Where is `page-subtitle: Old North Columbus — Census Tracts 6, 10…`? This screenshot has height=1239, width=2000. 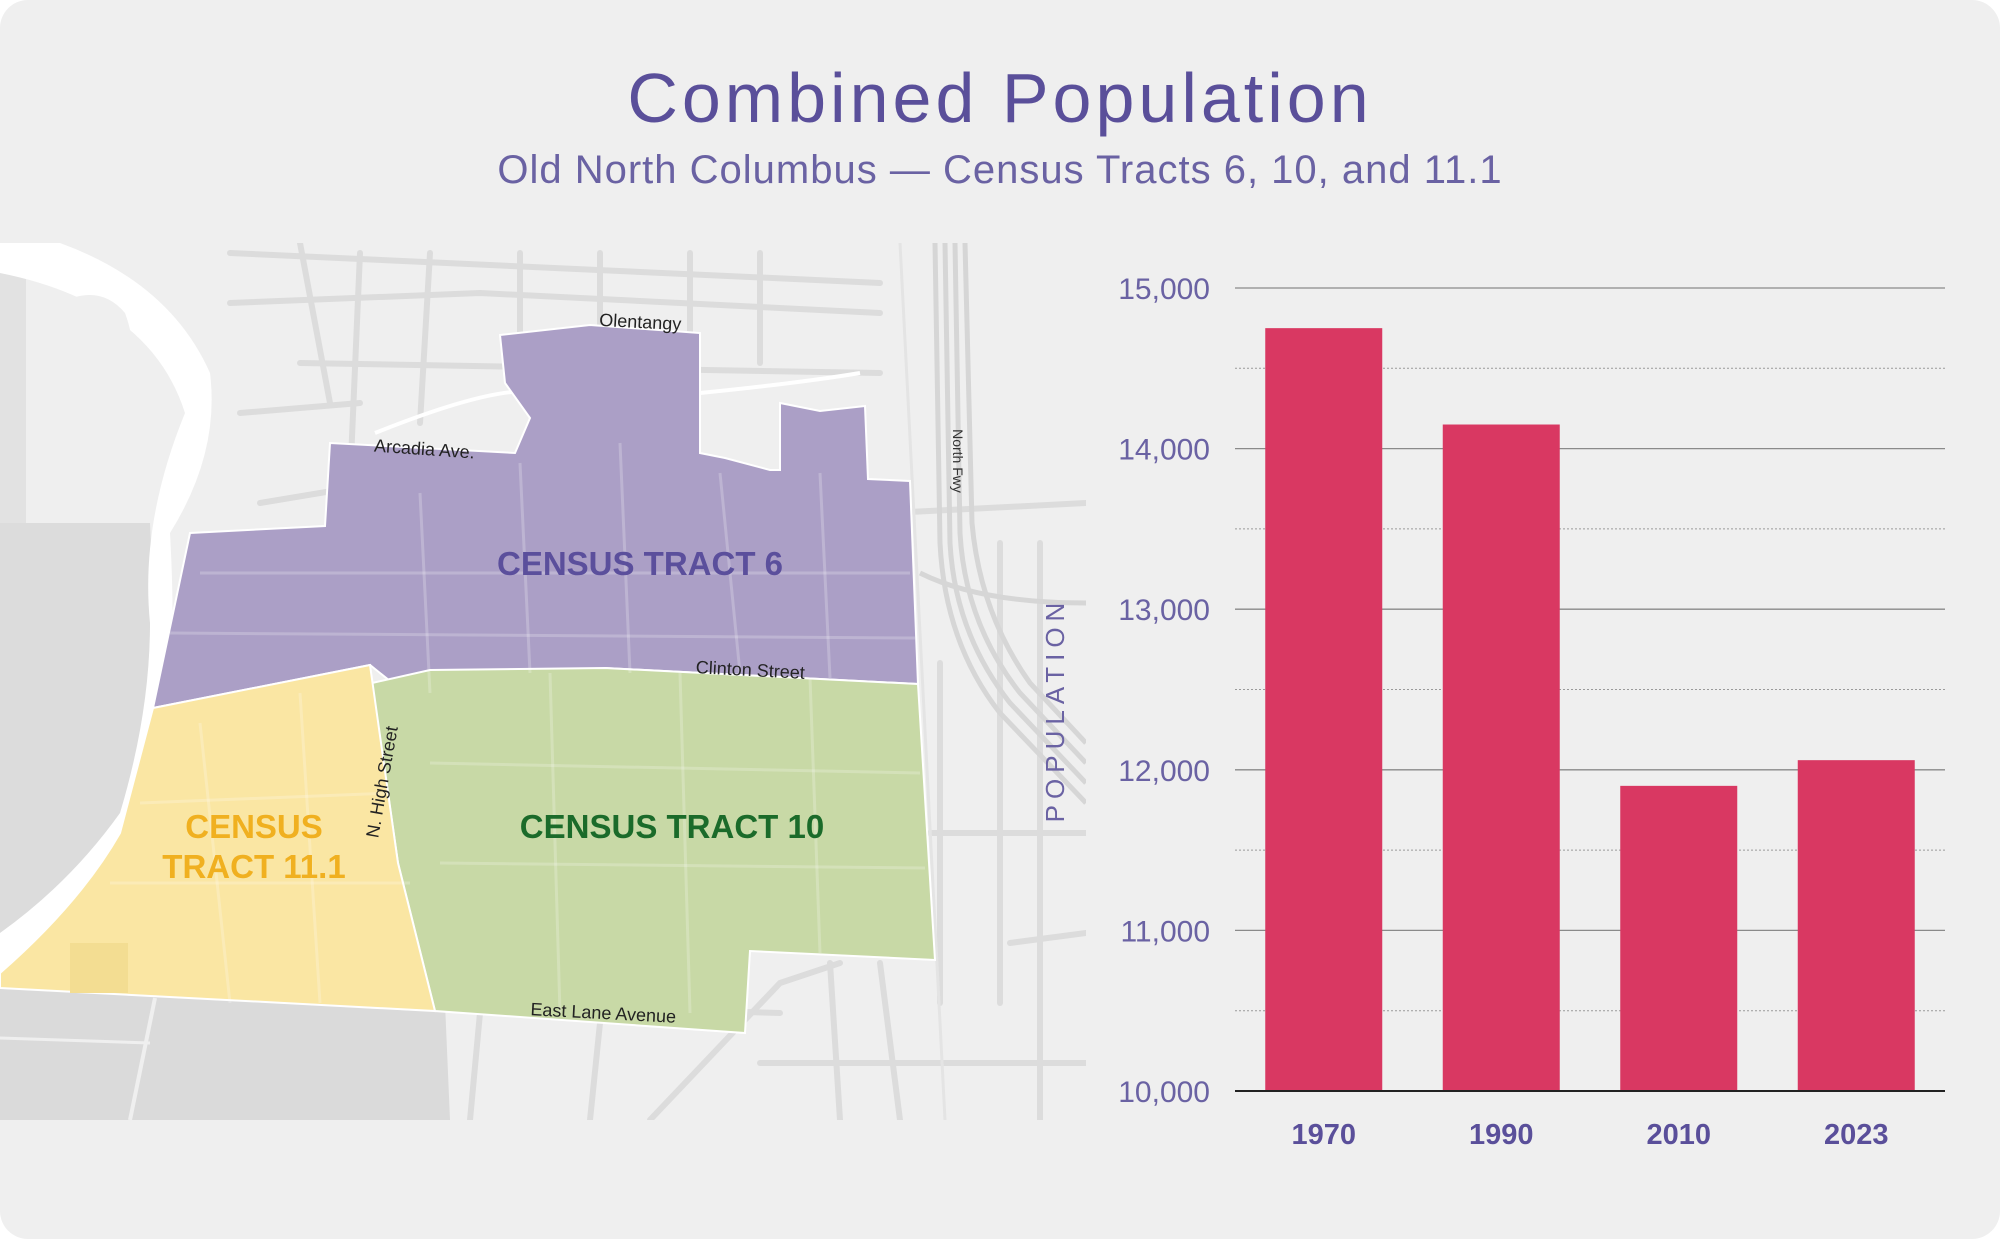
page-subtitle: Old North Columbus — Census Tracts 6, 10… is located at coordinates (1000, 170).